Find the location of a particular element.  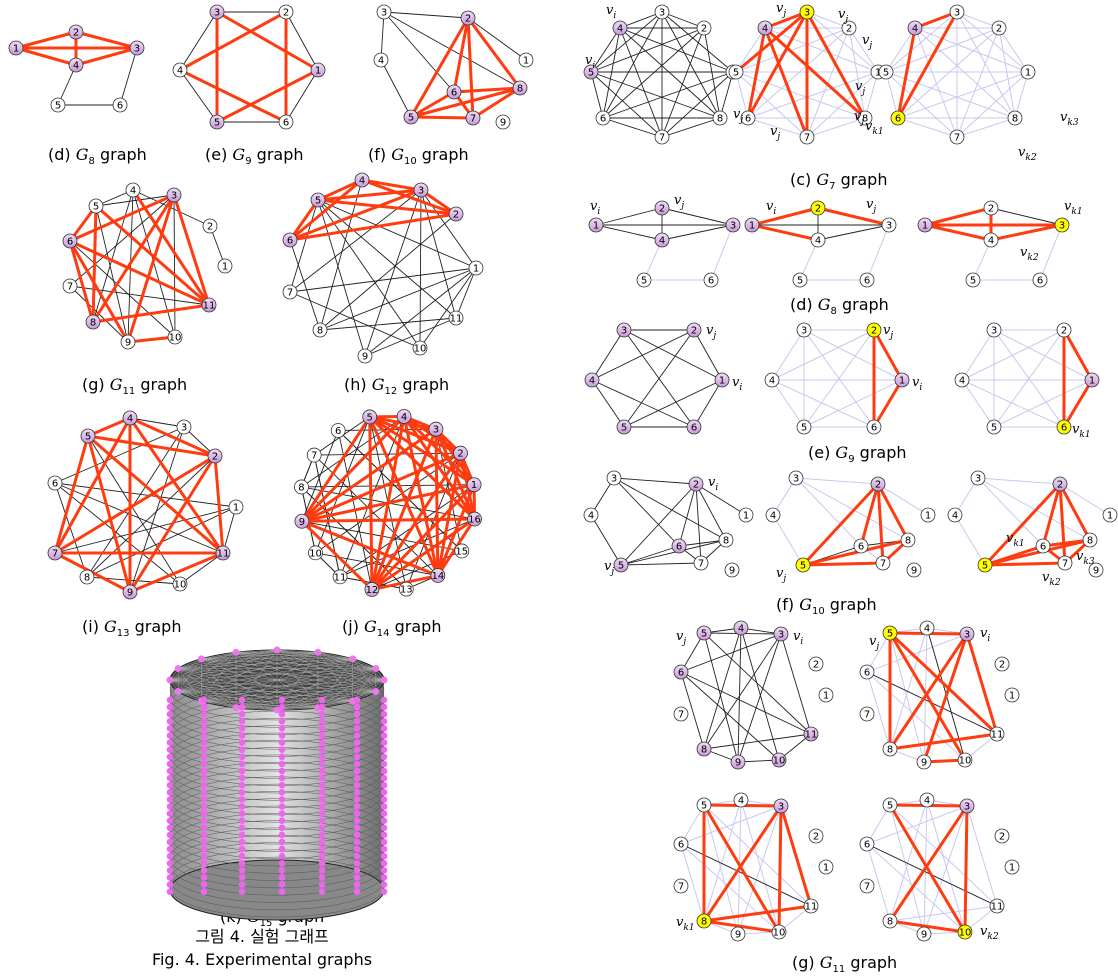

node-number: 2 is located at coordinates (999, 29).